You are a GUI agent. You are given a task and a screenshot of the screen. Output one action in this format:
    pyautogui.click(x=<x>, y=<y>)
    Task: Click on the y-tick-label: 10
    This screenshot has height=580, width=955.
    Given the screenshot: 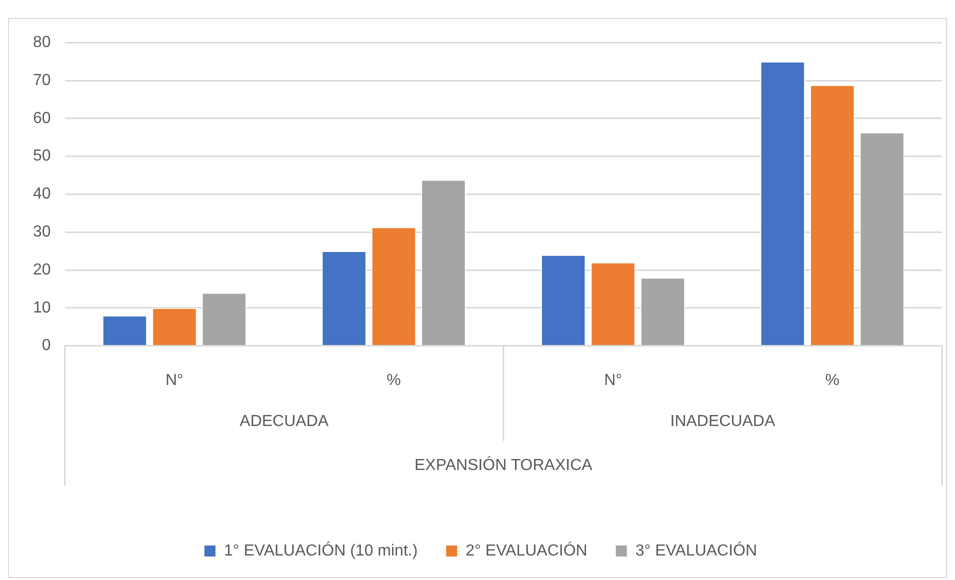 What is the action you would take?
    pyautogui.click(x=42, y=307)
    